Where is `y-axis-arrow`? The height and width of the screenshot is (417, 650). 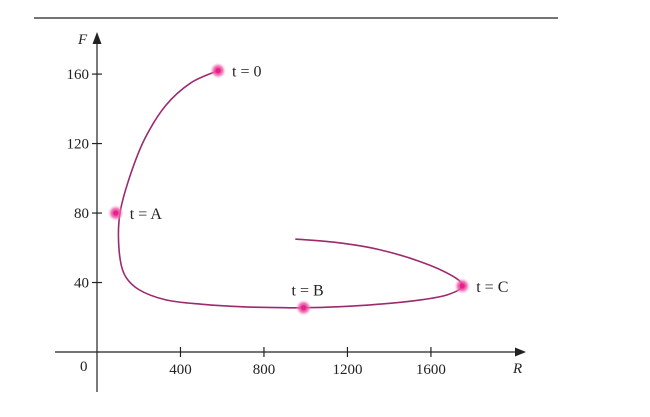 y-axis-arrow is located at coordinates (97, 38).